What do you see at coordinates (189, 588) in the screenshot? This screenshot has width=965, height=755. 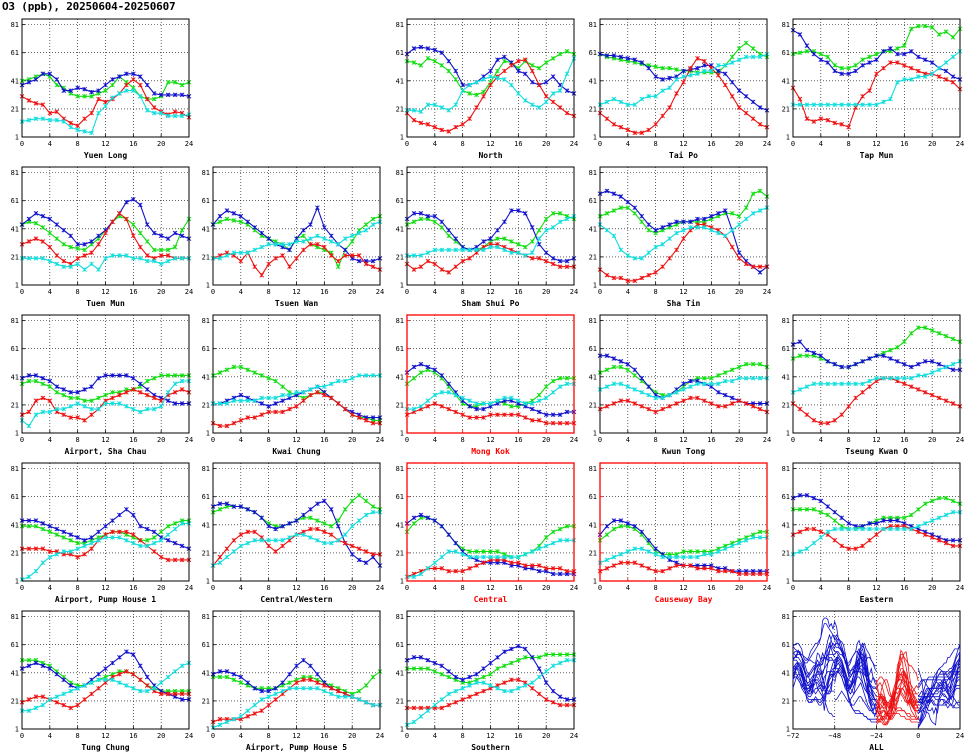 I see `x-tick-label: 24` at bounding box center [189, 588].